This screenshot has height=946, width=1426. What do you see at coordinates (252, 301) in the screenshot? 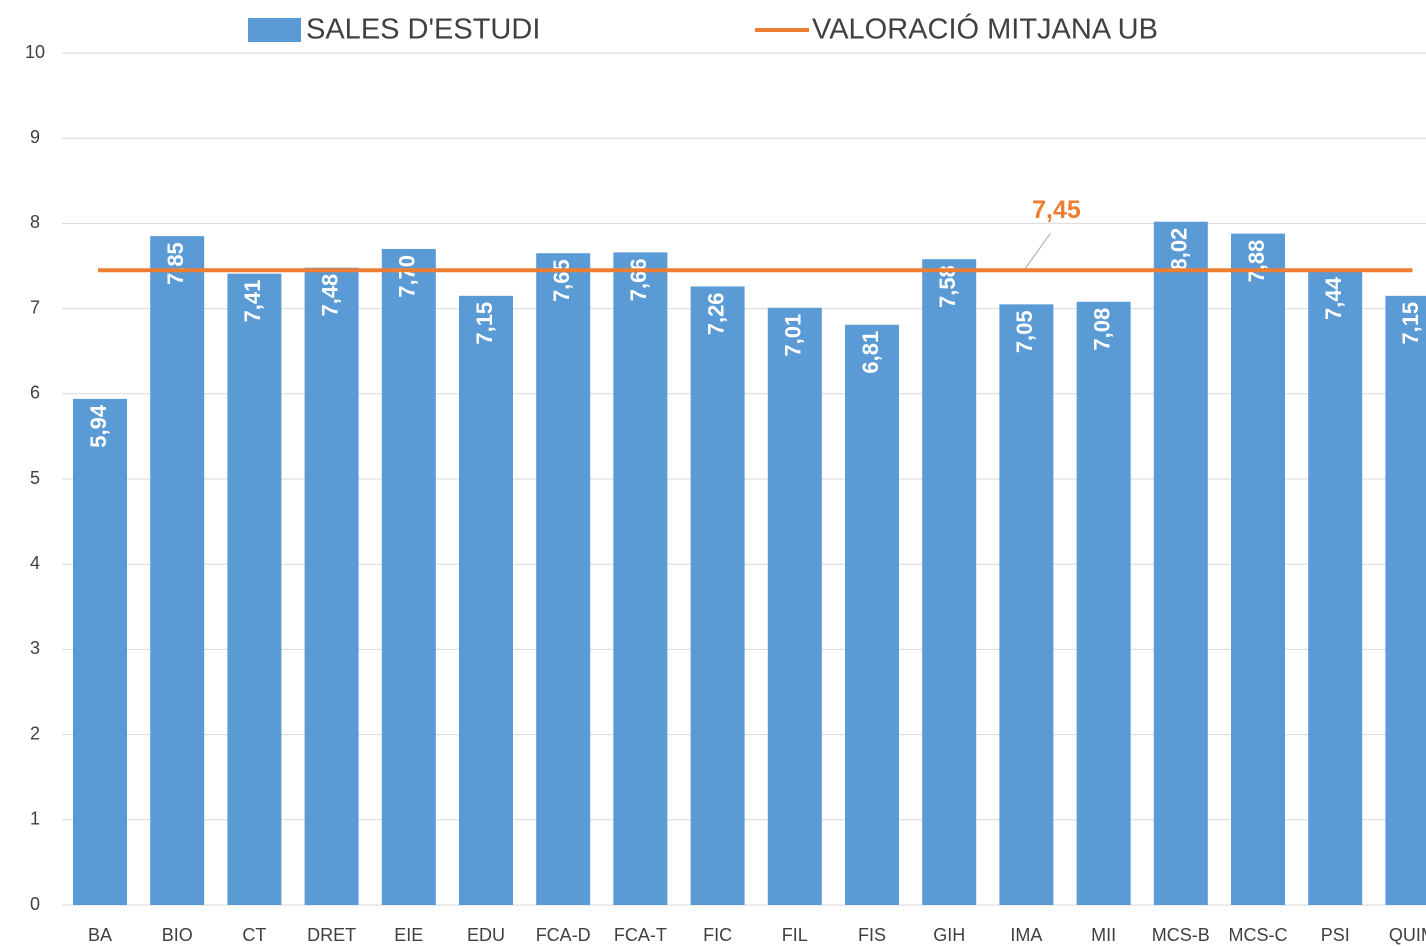
I see `data-label: 7,41` at bounding box center [252, 301].